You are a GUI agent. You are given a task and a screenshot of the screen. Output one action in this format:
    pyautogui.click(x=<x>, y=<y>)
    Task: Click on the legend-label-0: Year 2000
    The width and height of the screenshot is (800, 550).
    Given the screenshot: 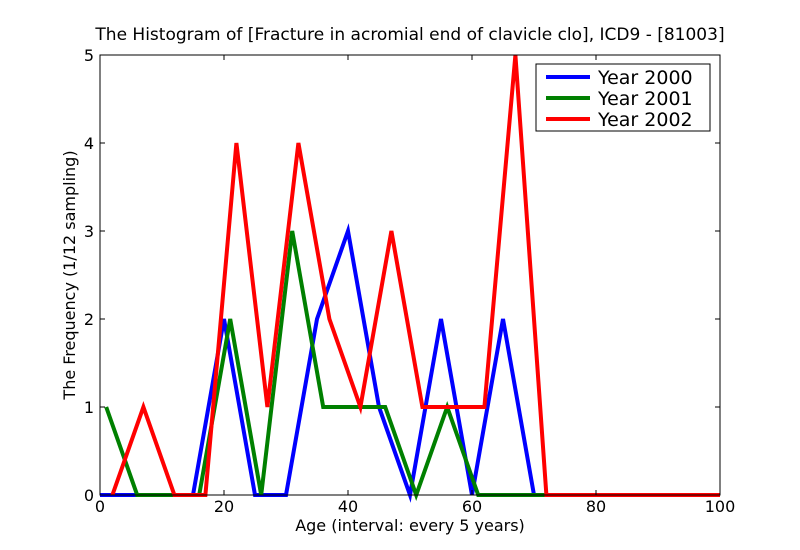 What is the action you would take?
    pyautogui.click(x=645, y=78)
    